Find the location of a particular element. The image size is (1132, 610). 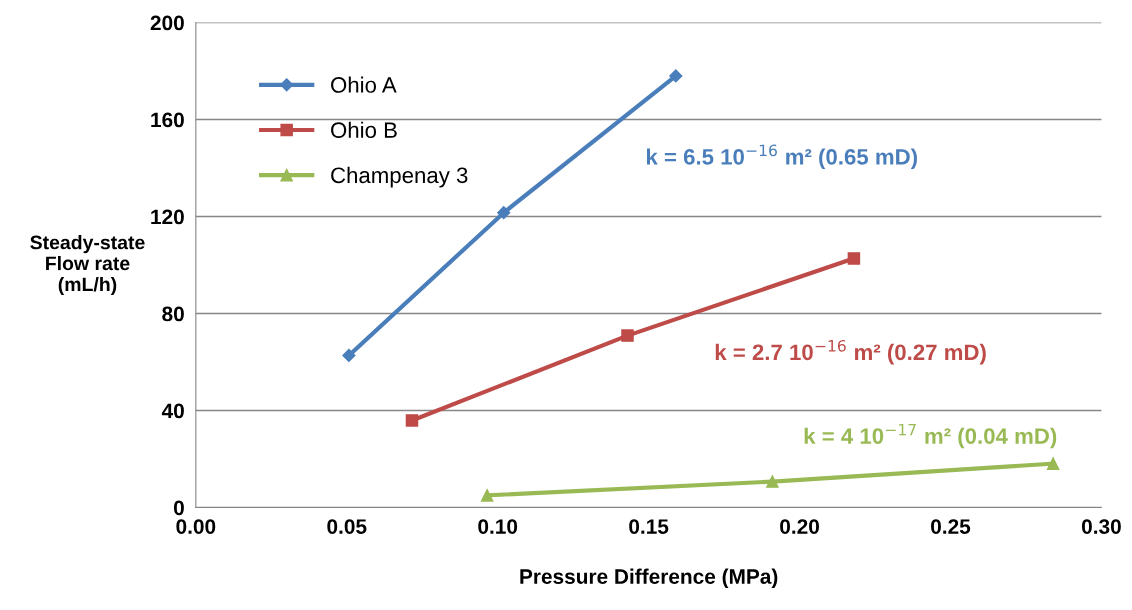

annotation: k = 2.7 10$^{−16}$ m² (0.27 mD) is located at coordinates (850, 352).